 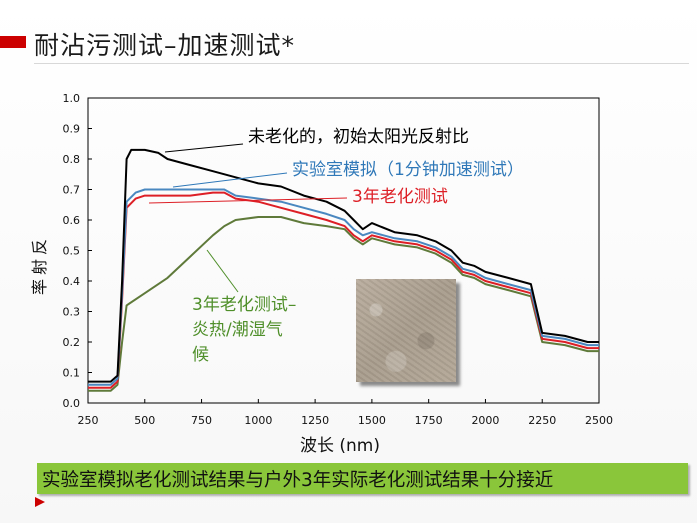 What do you see at coordinates (72, 220) in the screenshot?
I see `y-tick-label: 0.6` at bounding box center [72, 220].